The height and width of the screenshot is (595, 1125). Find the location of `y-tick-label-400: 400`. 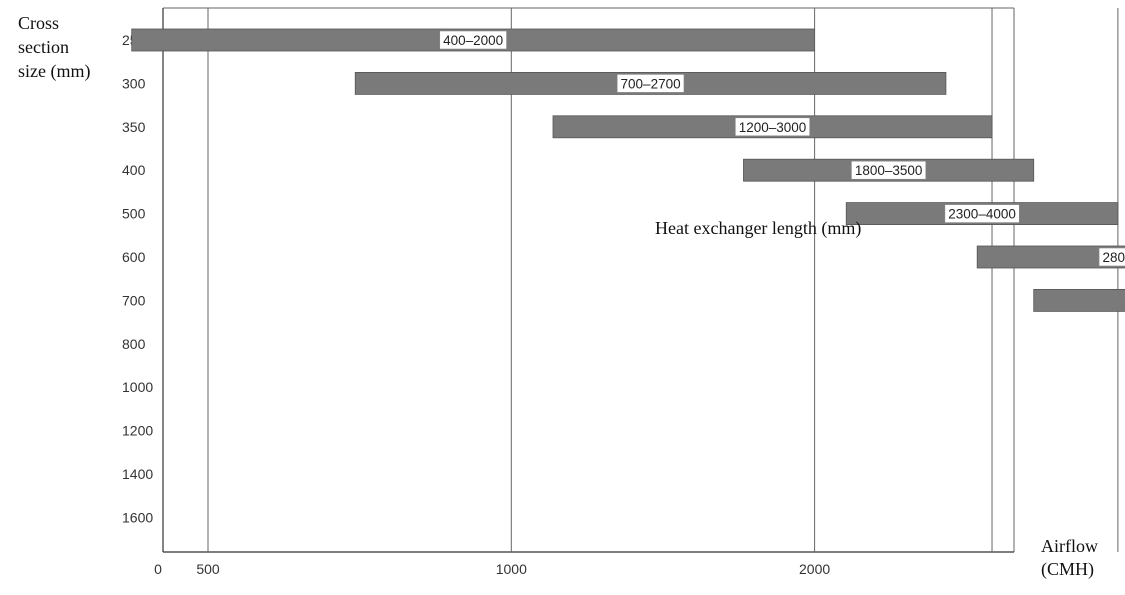

y-tick-label-400: 400 is located at coordinates (134, 170).